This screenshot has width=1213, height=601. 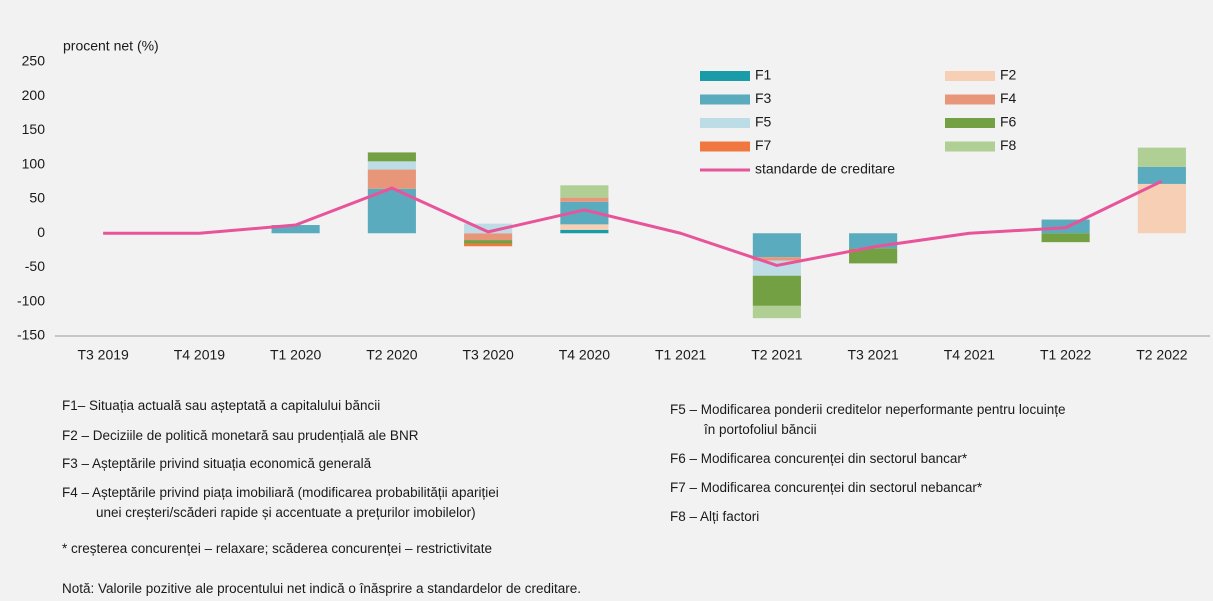 What do you see at coordinates (1008, 98) in the screenshot?
I see `legend-label: F4` at bounding box center [1008, 98].